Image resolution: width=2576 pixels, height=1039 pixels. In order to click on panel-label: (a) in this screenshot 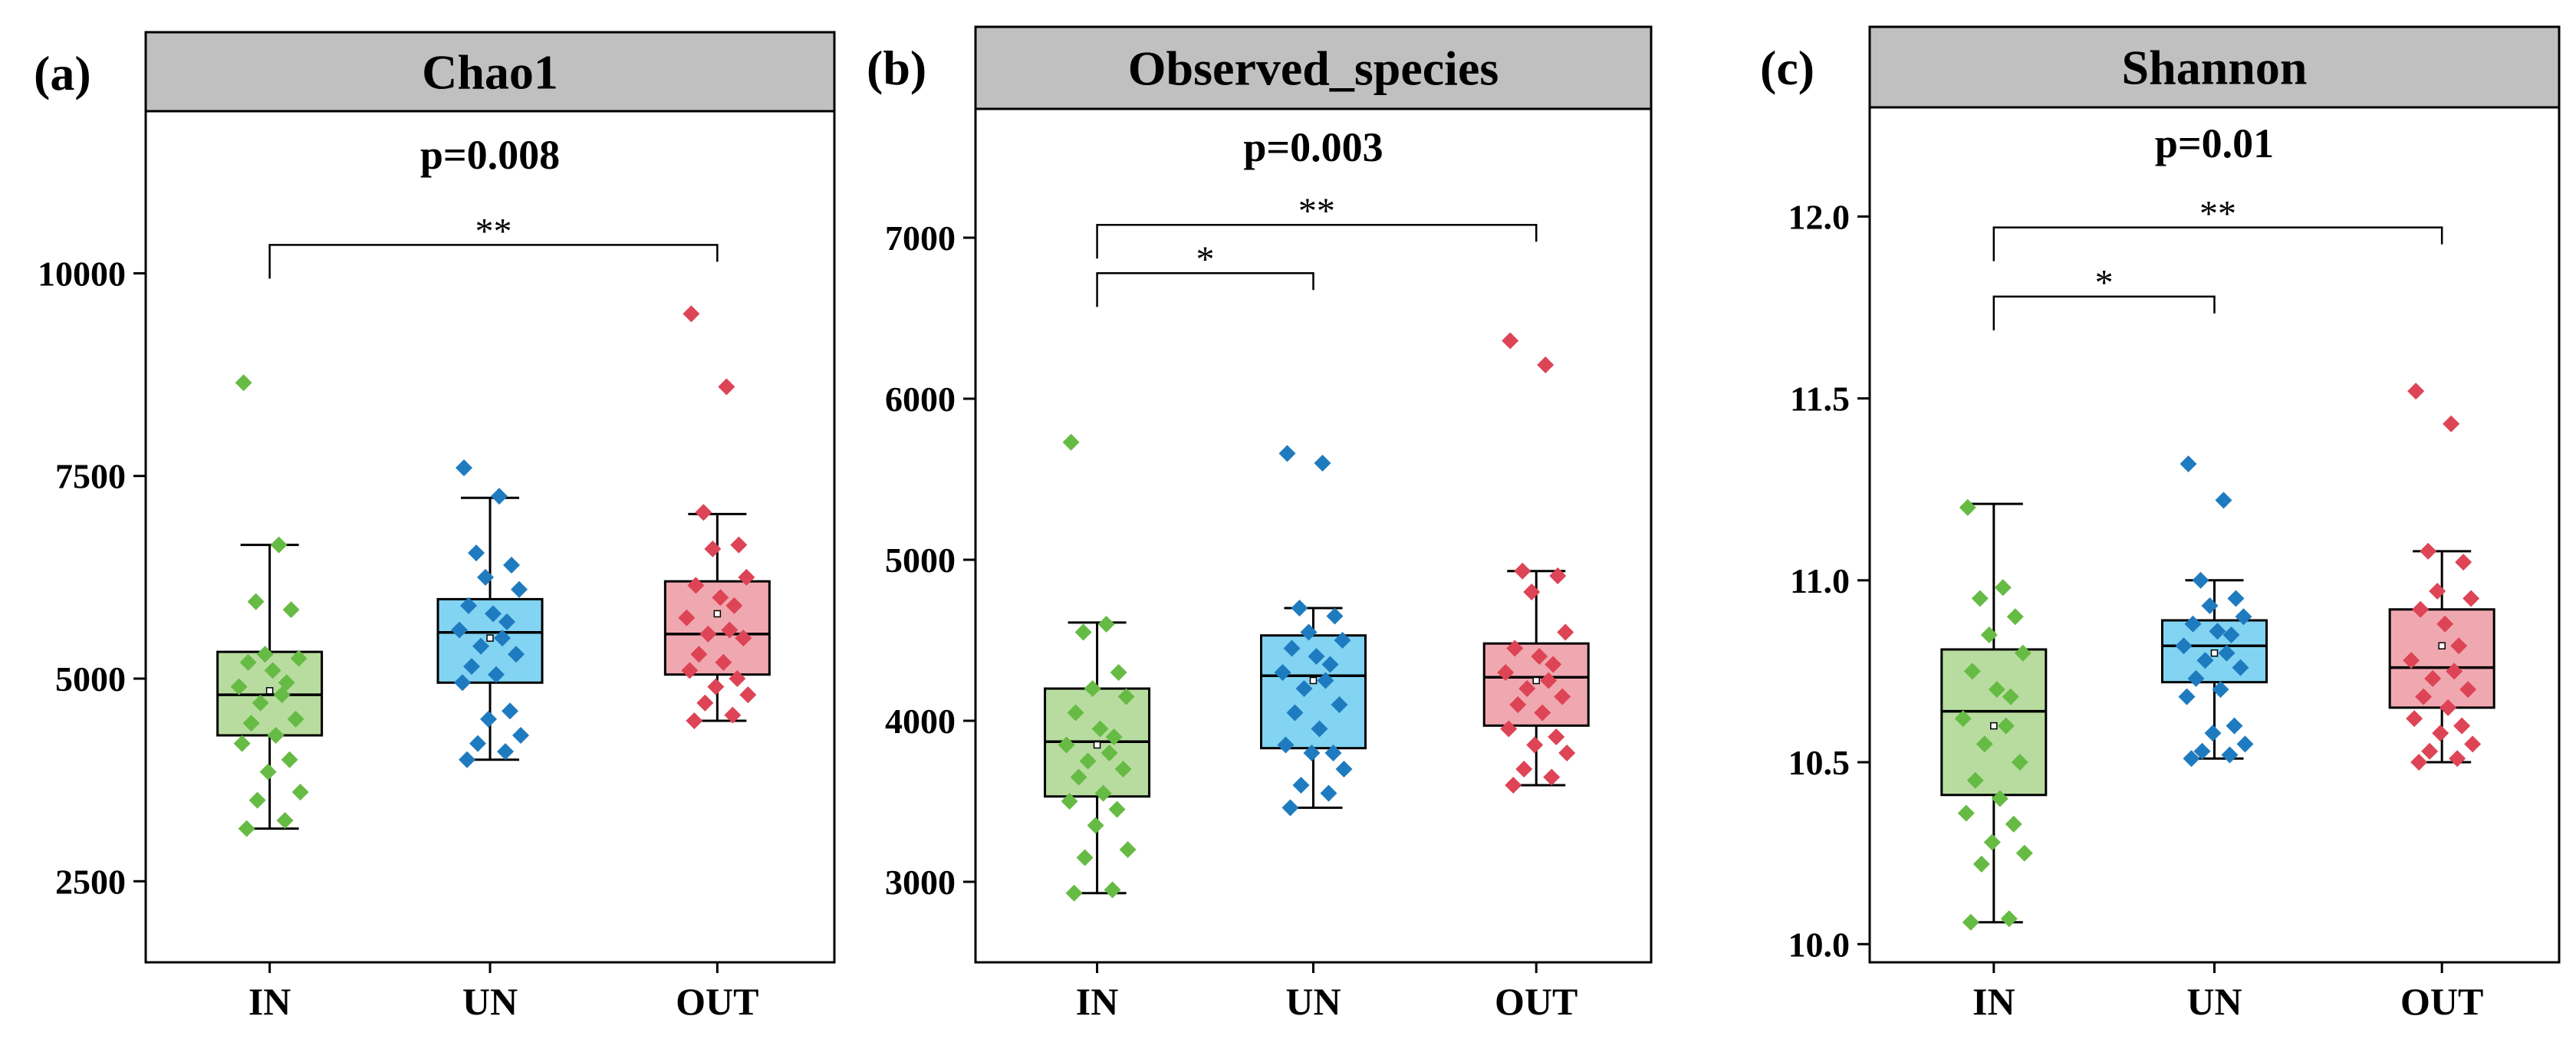, I will do `click(62, 73)`.